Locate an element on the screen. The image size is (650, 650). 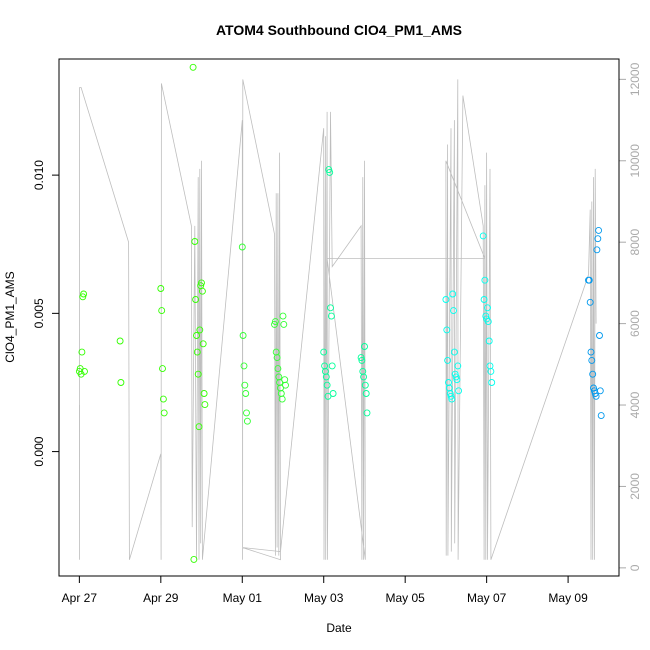
x-tick-label: Apr 27 is located at coordinates (80, 598).